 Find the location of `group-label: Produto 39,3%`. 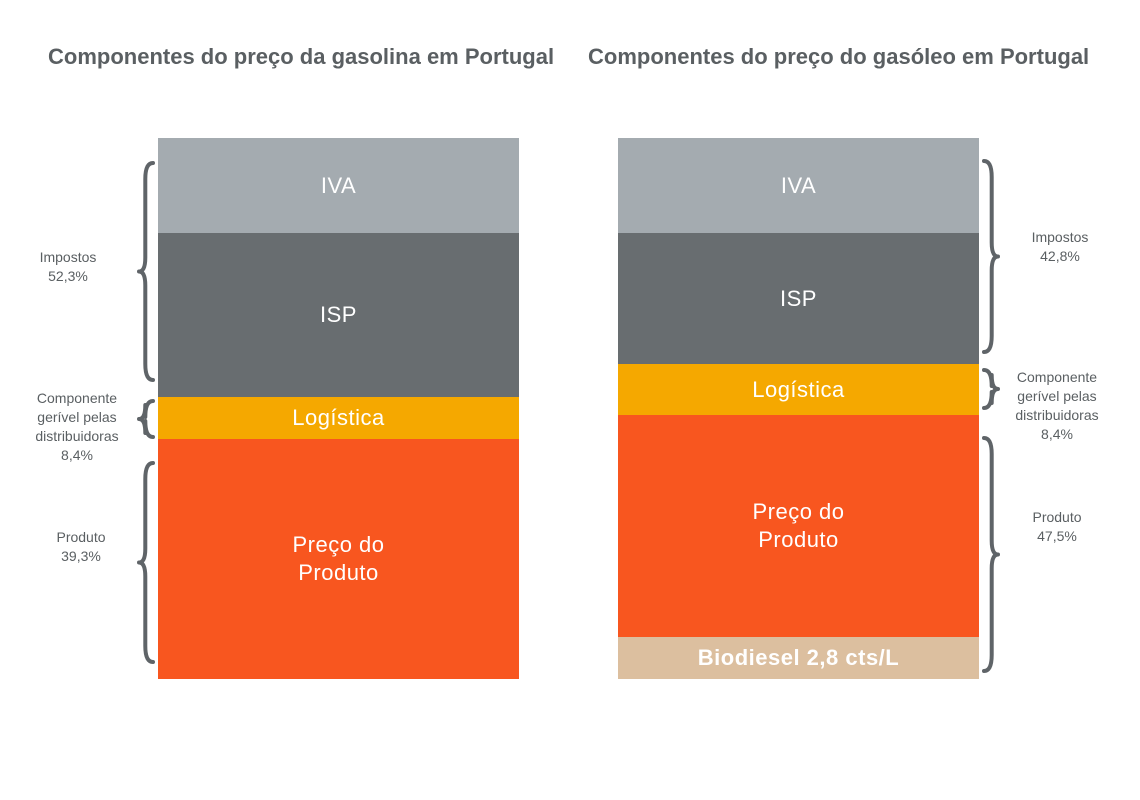

group-label: Produto 39,3% is located at coordinates (81, 546).